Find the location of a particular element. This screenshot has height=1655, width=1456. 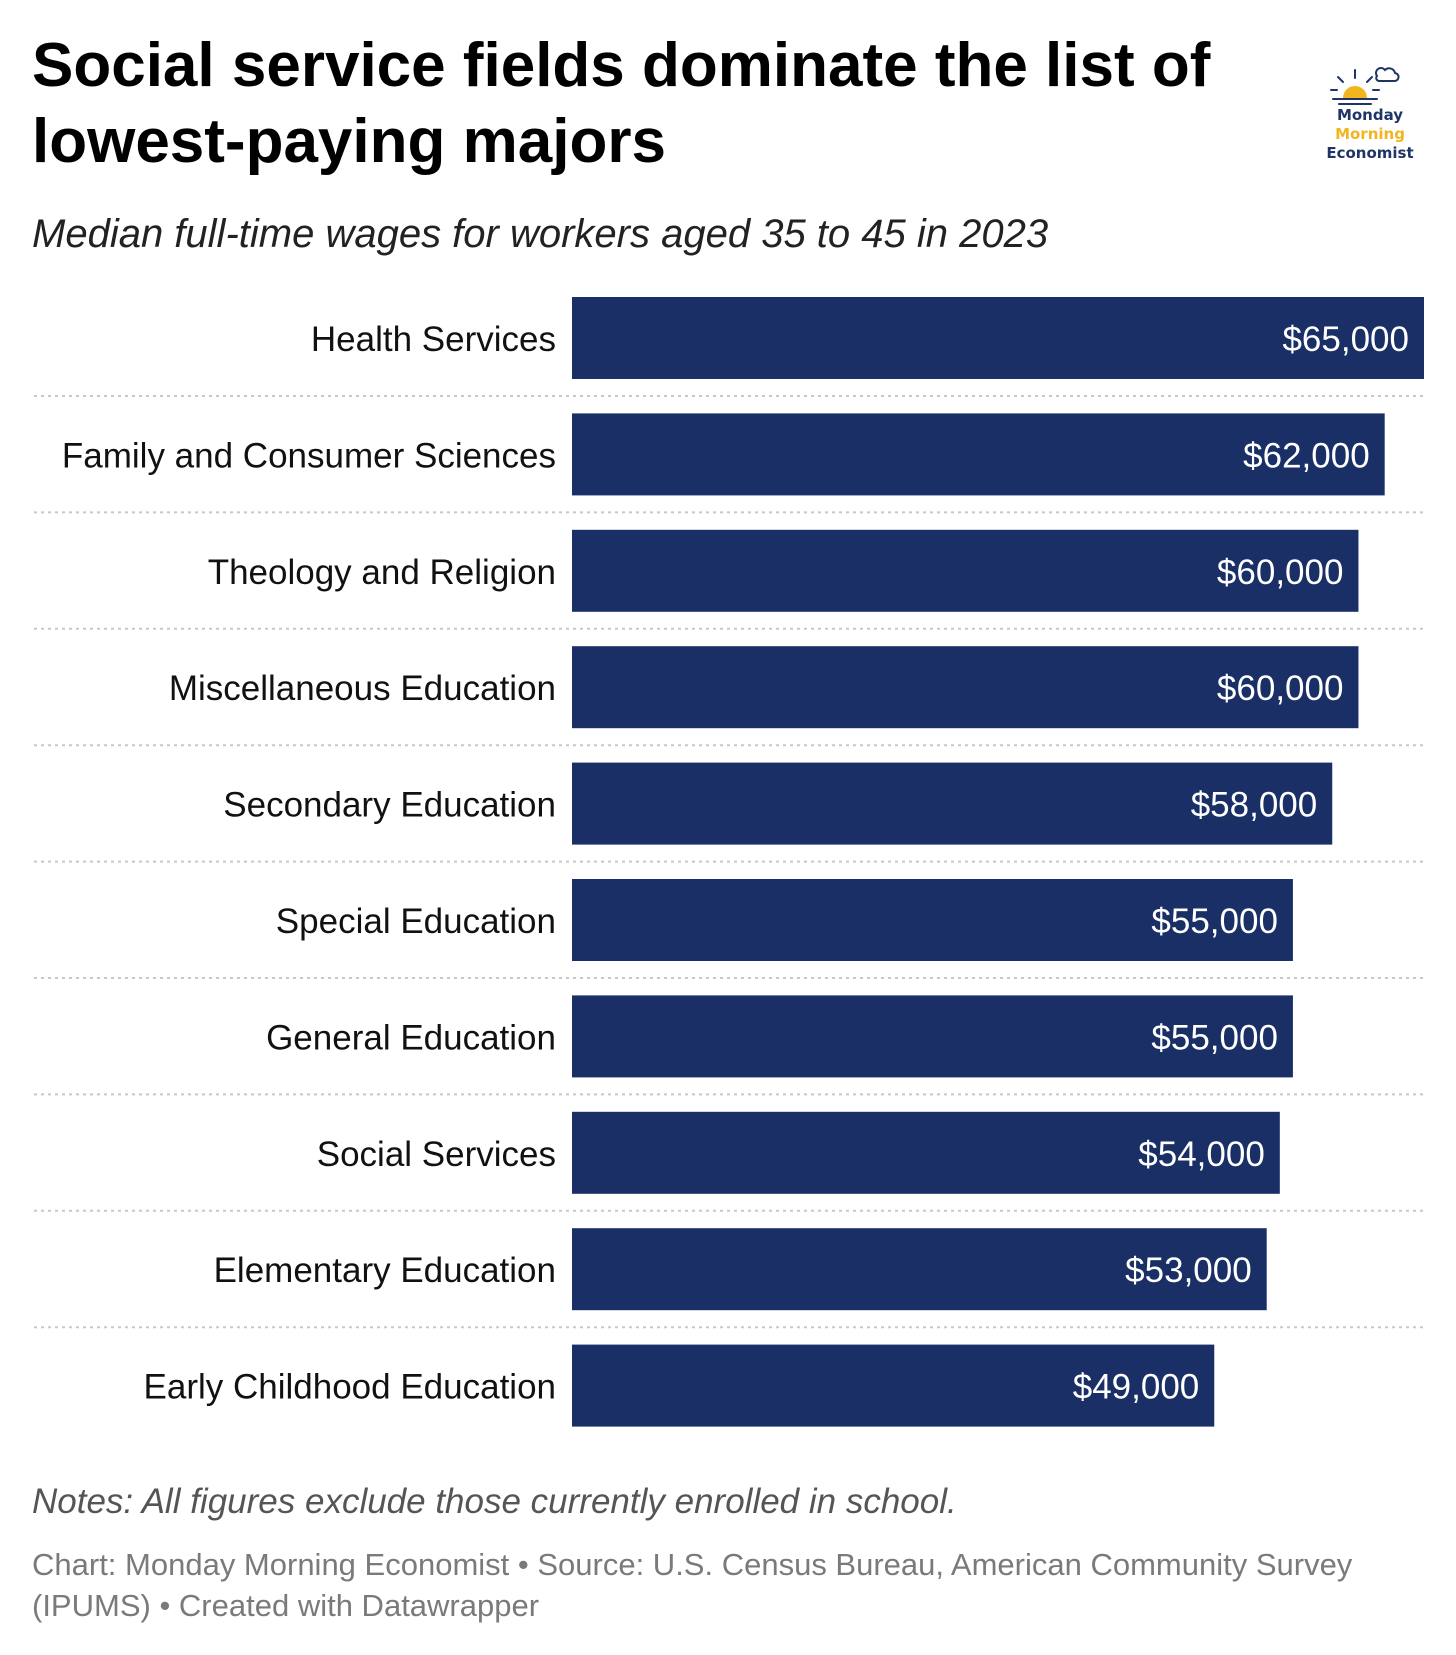

category-label: Health Services is located at coordinates (433, 339).